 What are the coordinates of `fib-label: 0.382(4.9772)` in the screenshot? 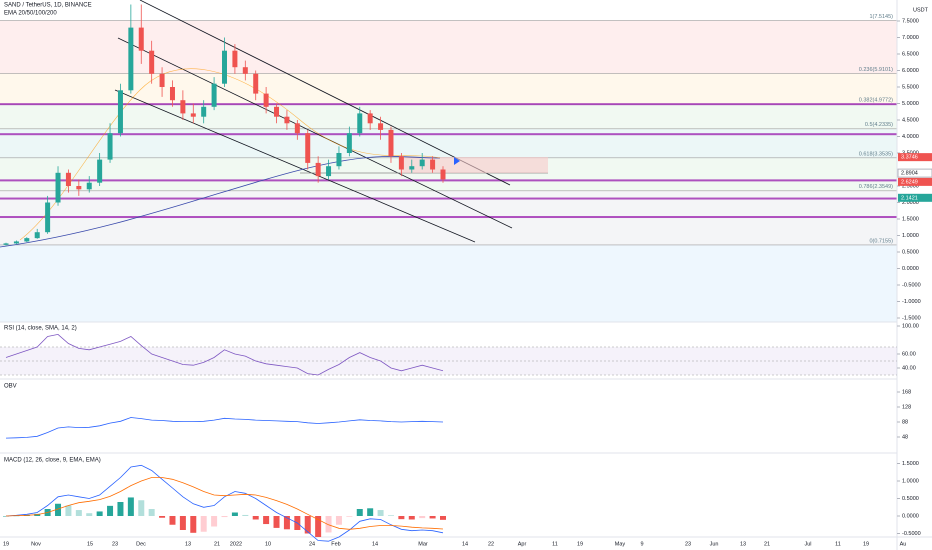 It's located at (876, 101).